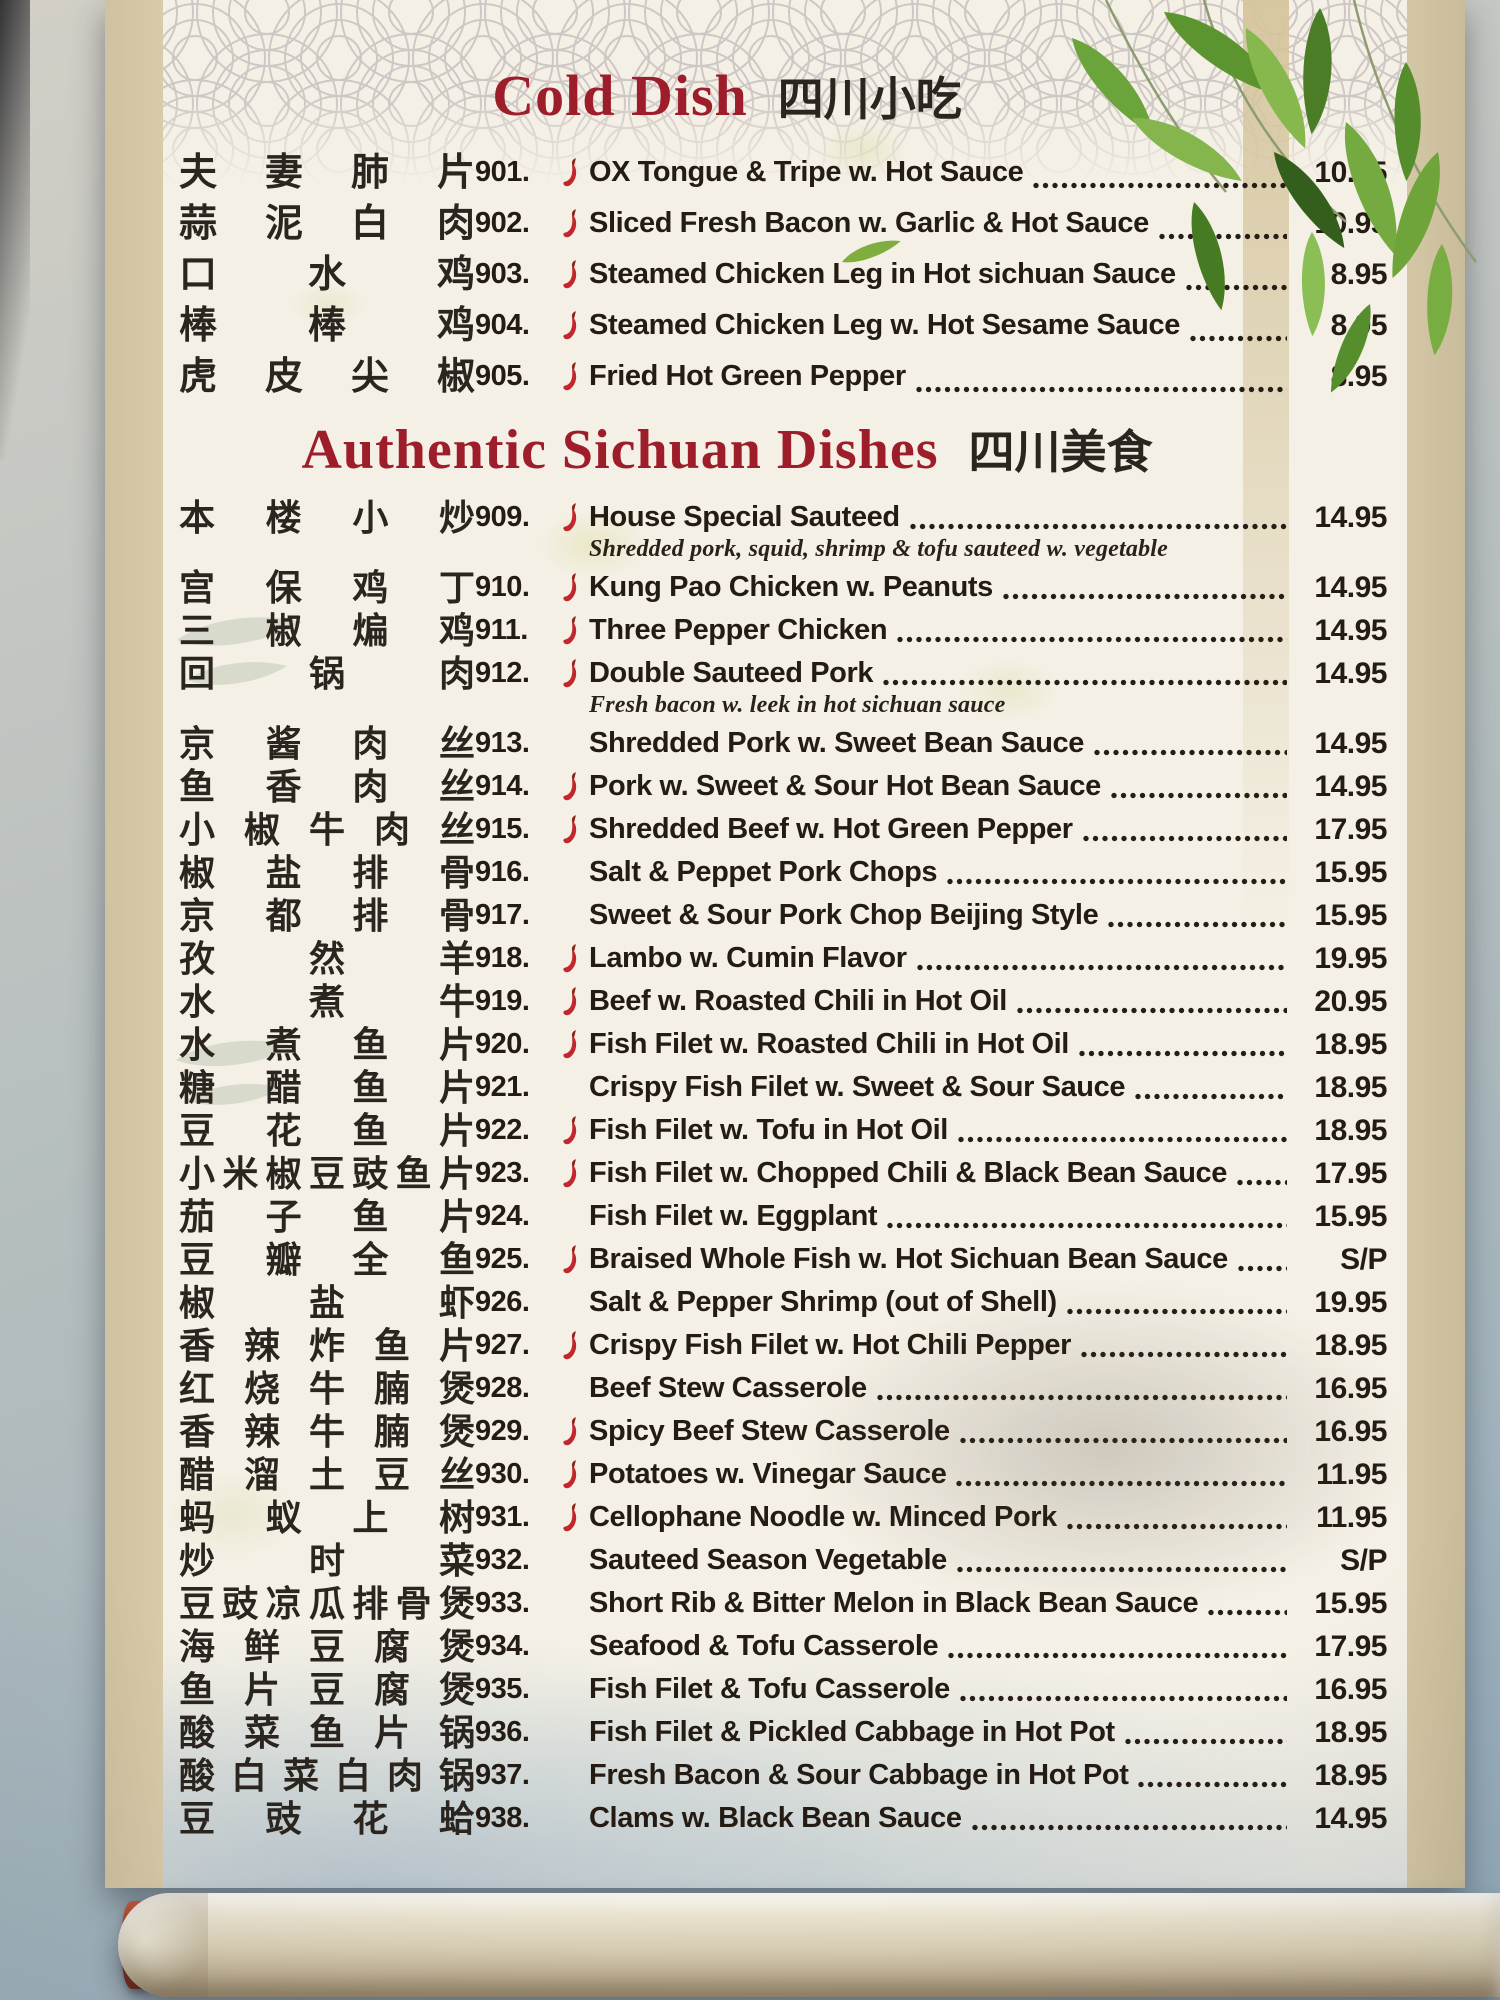  Describe the element at coordinates (1363, 1259) in the screenshot. I see `item-price: S/P` at that location.